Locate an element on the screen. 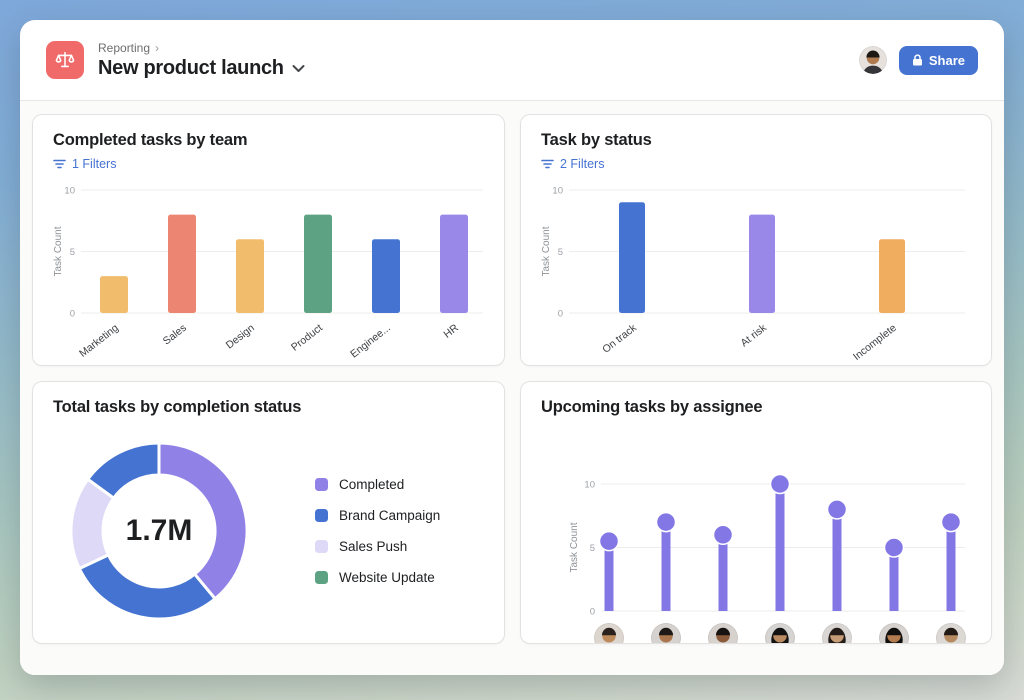 The width and height of the screenshot is (1024, 700). legend-label: Brand Campaign is located at coordinates (390, 515).